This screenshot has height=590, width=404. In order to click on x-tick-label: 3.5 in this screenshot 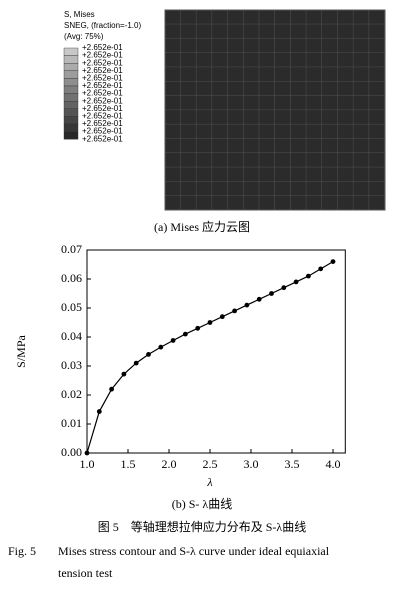, I will do `click(292, 464)`.